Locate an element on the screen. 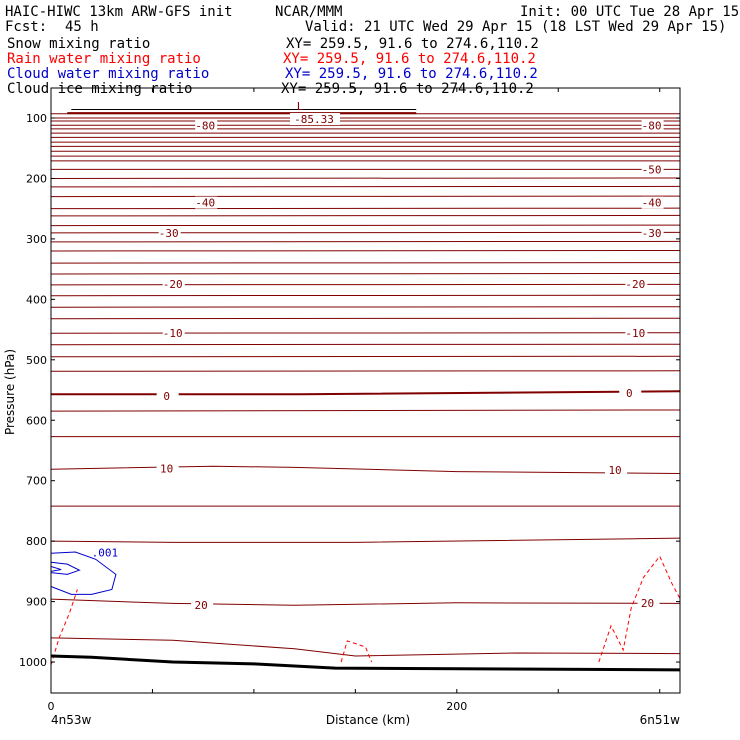 This screenshot has width=740, height=740. terrain-profile is located at coordinates (365, 663).